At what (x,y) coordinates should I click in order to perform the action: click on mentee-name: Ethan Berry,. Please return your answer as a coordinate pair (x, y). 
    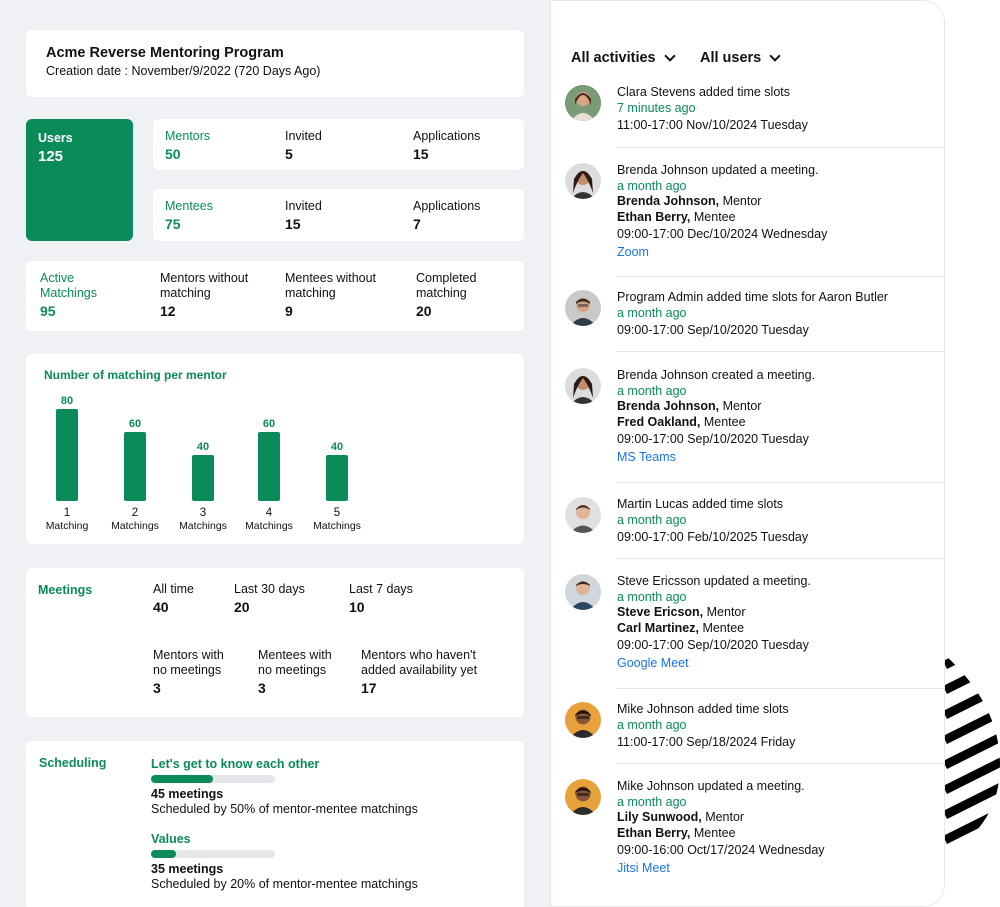
    Looking at the image, I should click on (654, 216).